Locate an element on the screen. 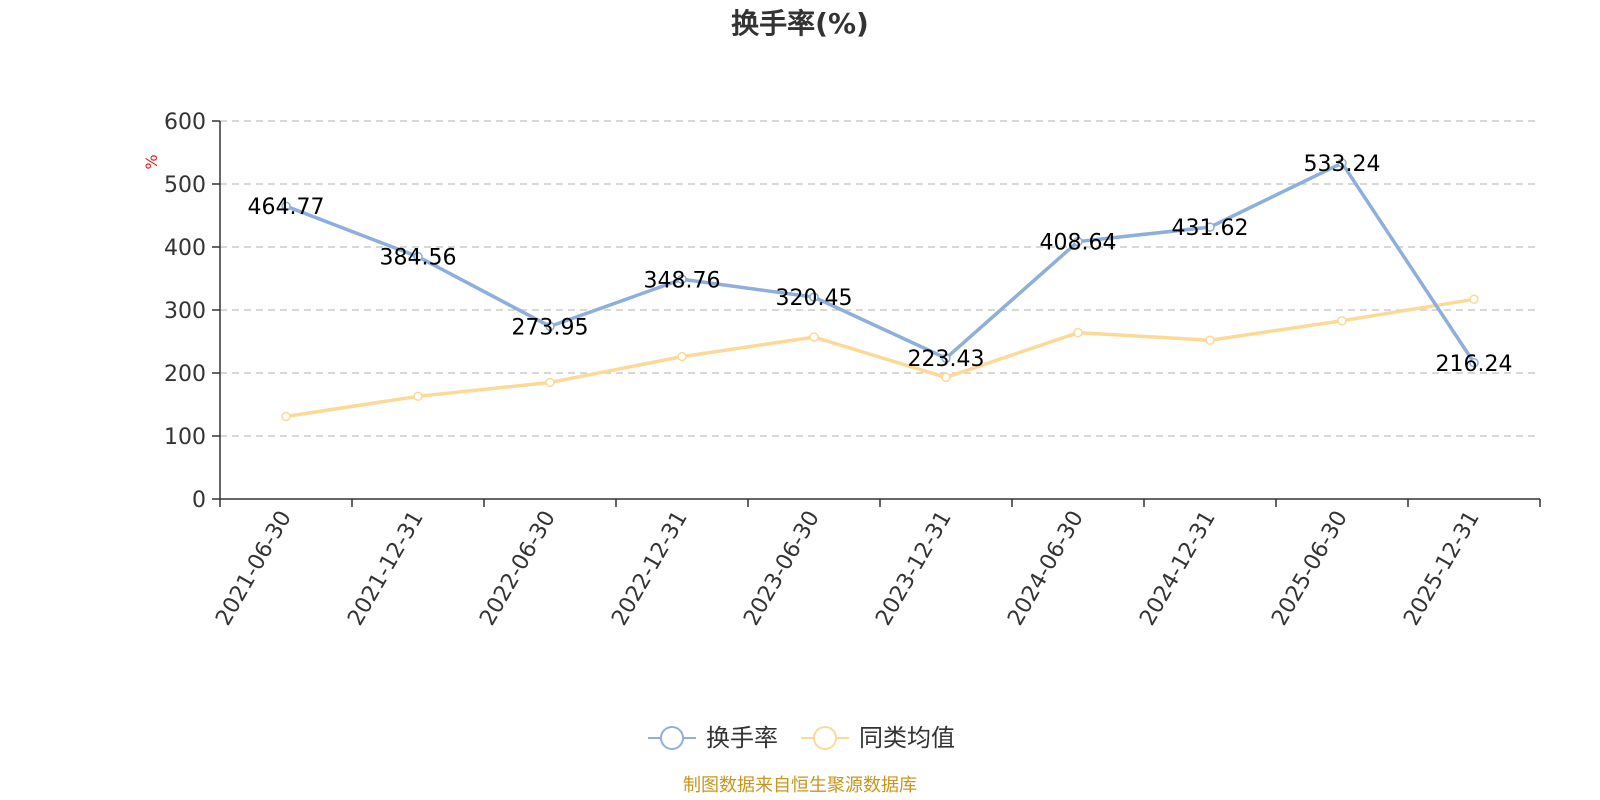 The image size is (1600, 800). data-label: 533.24 is located at coordinates (1342, 164).